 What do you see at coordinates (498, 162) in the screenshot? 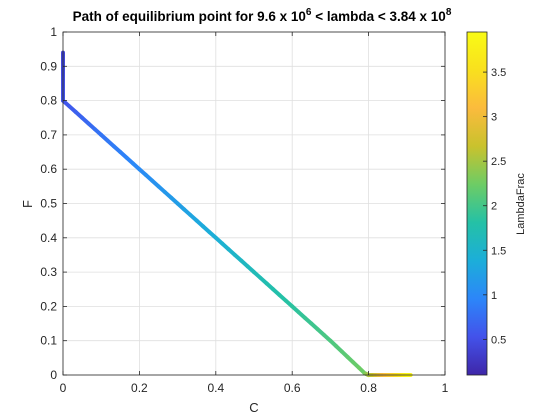
I see `colorbar-tick-label: 2.5` at bounding box center [498, 162].